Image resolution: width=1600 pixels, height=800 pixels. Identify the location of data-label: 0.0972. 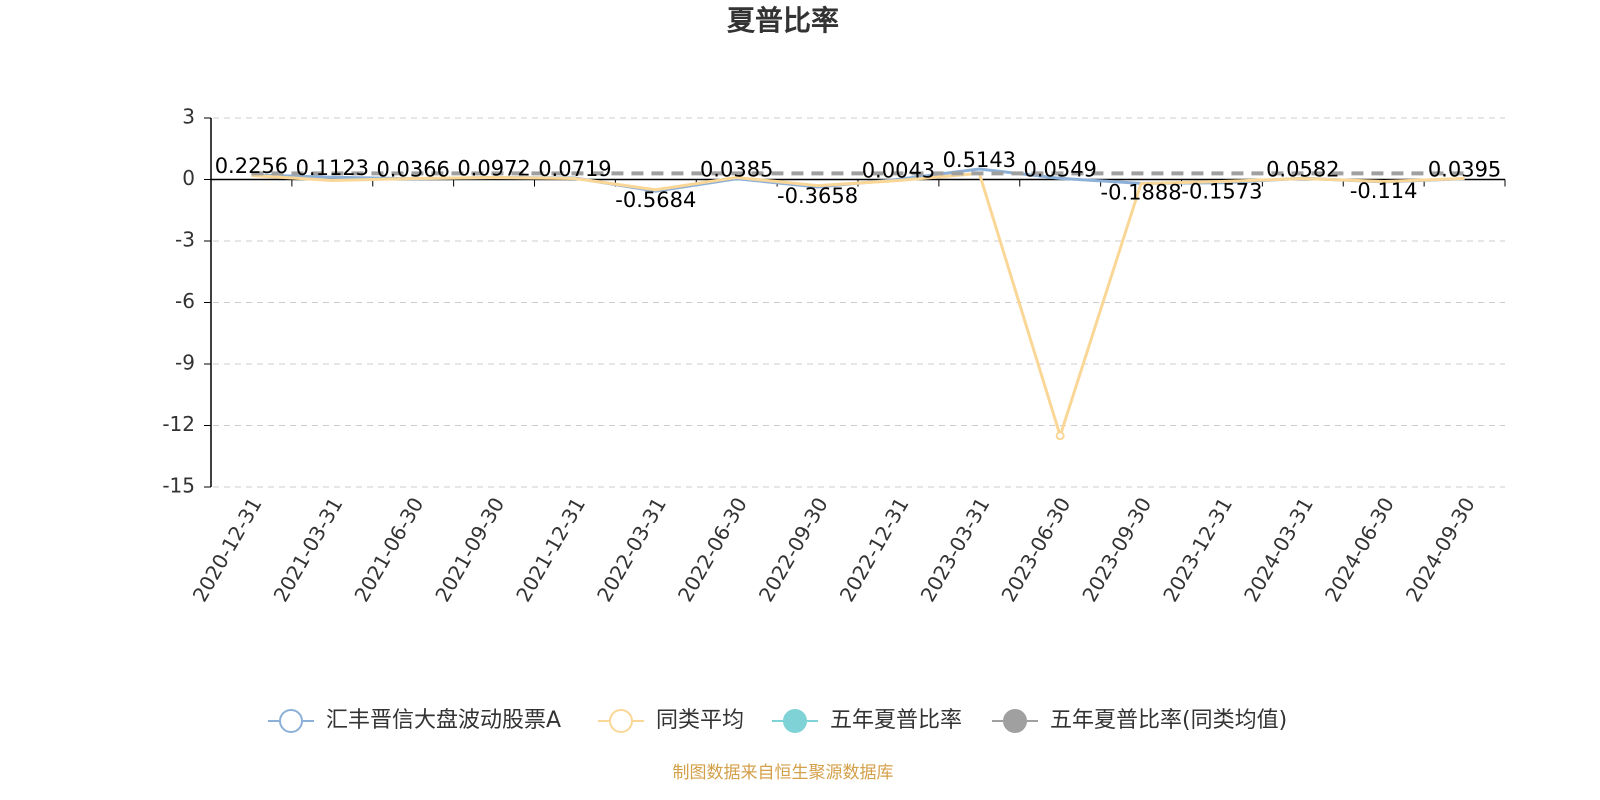
(493, 169).